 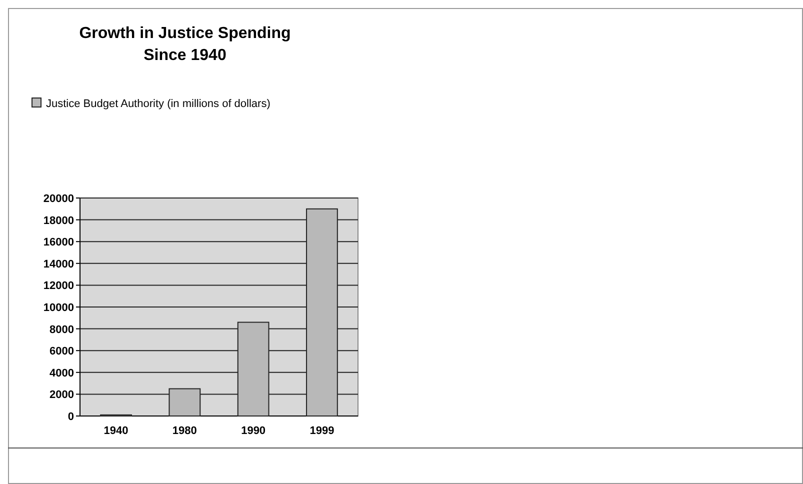 I want to click on legend-label: Justice Budget Authority (in millions of dollars), so click(x=158, y=104).